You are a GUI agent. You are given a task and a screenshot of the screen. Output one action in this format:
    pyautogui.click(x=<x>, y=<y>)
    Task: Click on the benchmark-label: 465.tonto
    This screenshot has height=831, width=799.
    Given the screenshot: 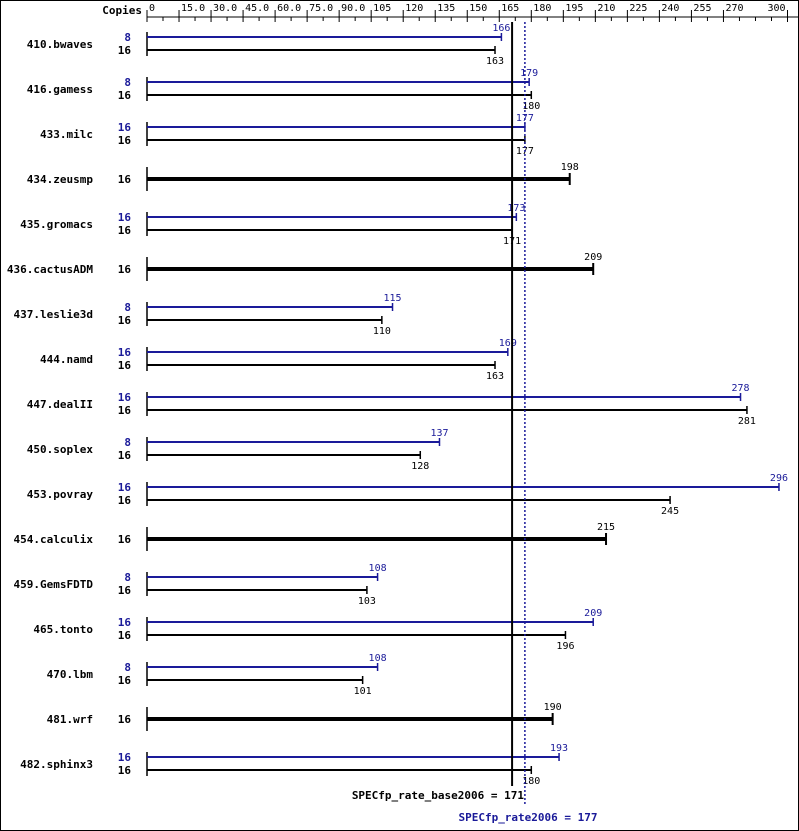 What is the action you would take?
    pyautogui.click(x=63, y=629)
    